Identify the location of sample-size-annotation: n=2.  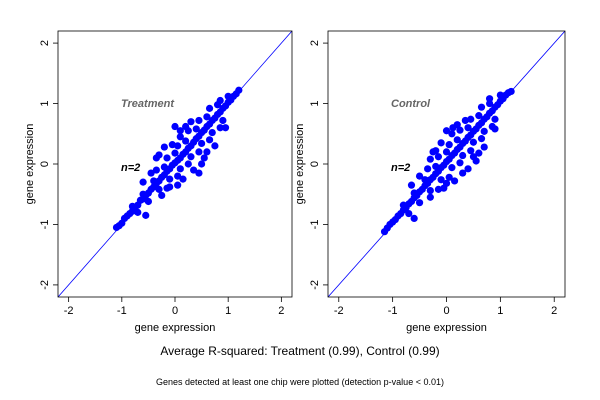
(130, 168).